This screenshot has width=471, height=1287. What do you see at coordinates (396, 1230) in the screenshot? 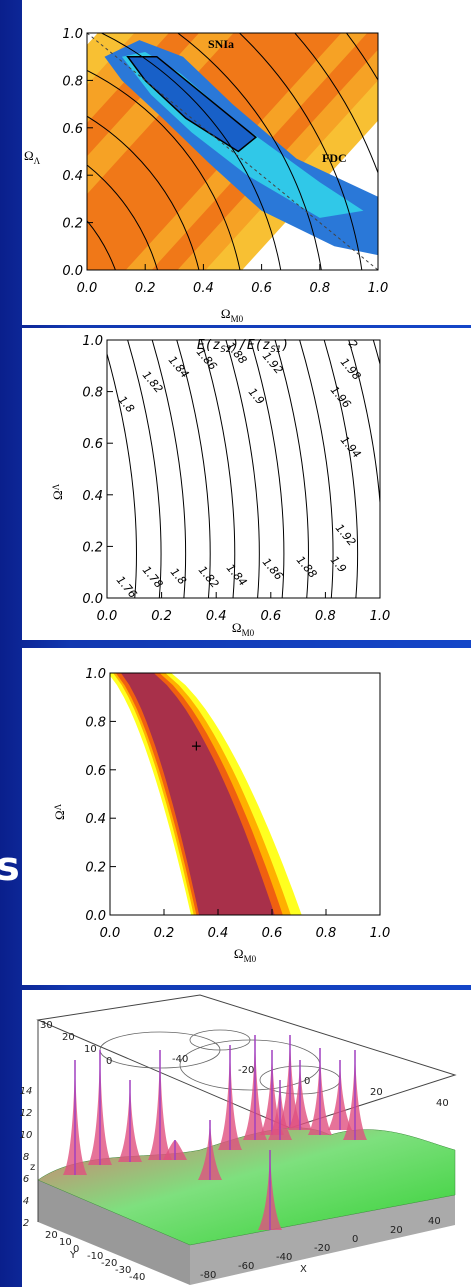
I see `x-tick-label: 20` at bounding box center [396, 1230].